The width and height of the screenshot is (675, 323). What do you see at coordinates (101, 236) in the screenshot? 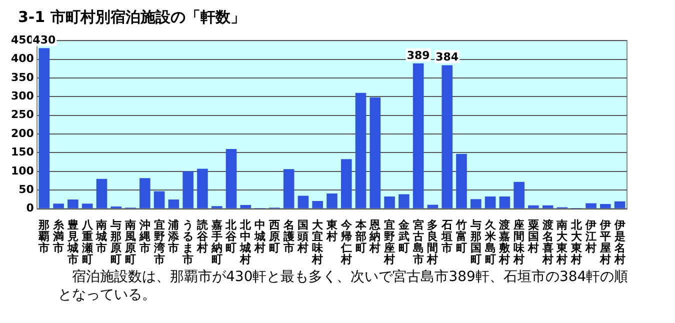
I see `x-tick-label: 南城市` at bounding box center [101, 236].